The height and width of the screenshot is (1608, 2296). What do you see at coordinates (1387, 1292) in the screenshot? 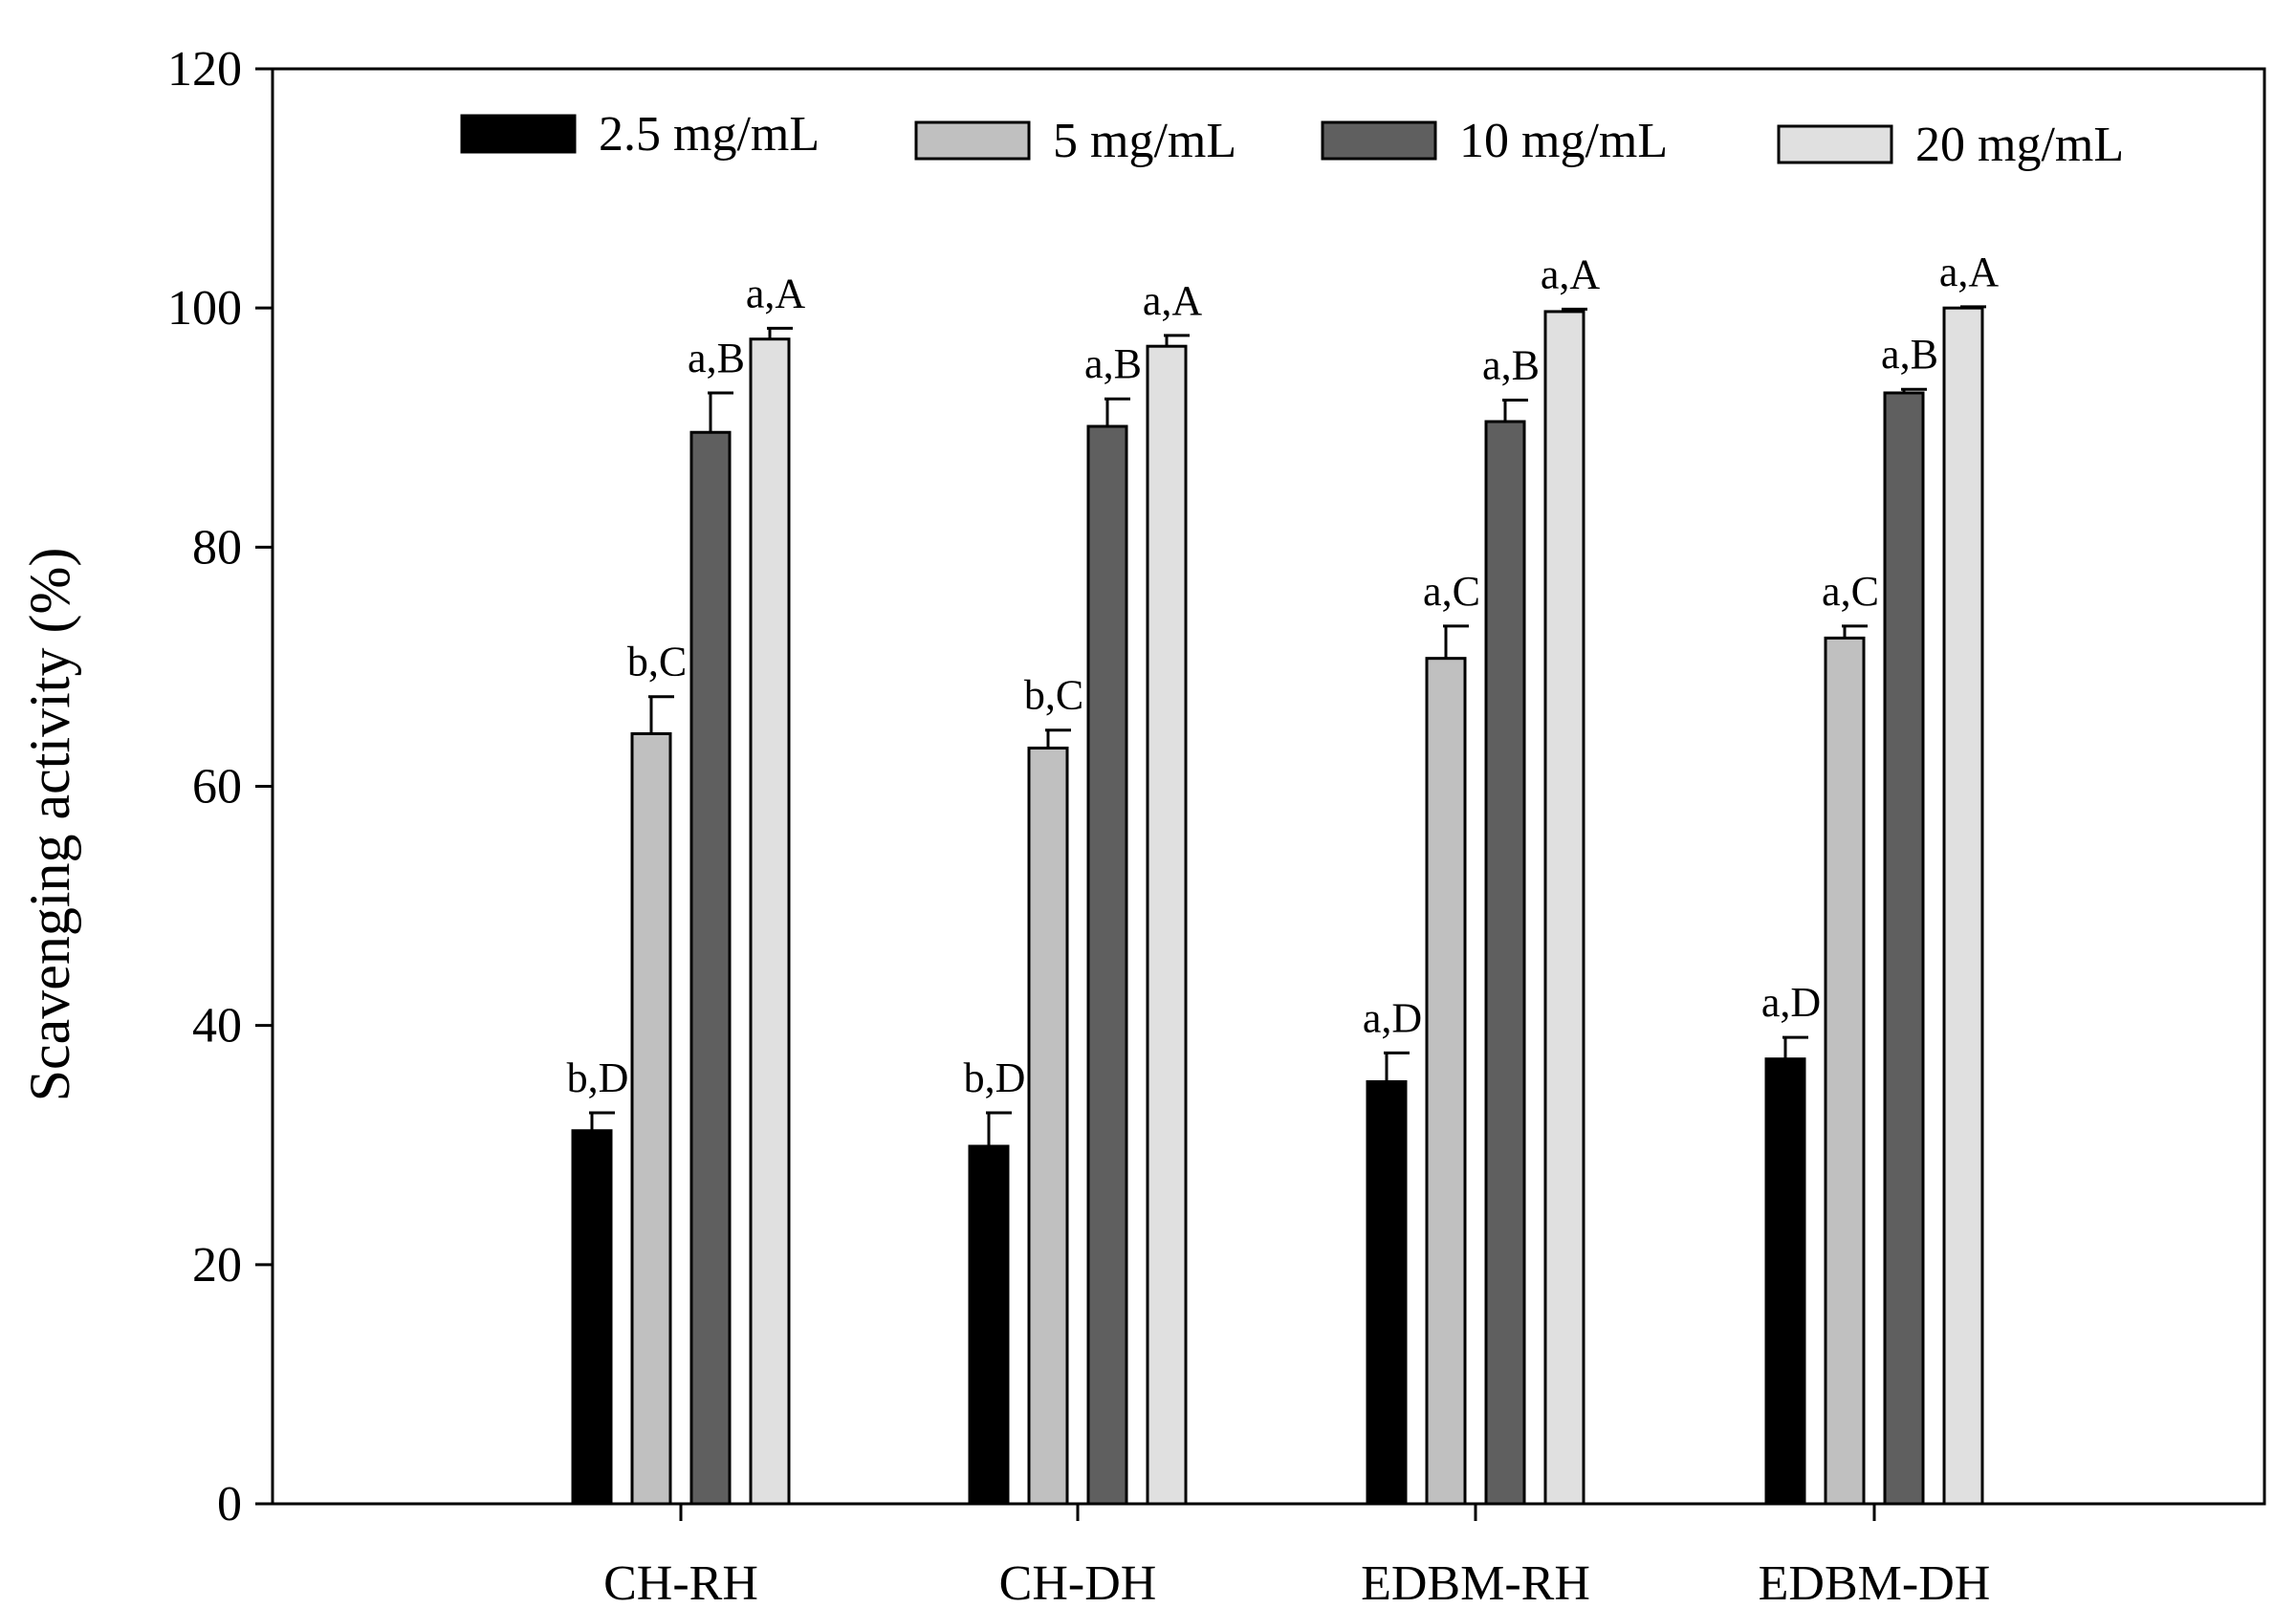
I see `bar-1-edbm-rh` at bounding box center [1387, 1292].